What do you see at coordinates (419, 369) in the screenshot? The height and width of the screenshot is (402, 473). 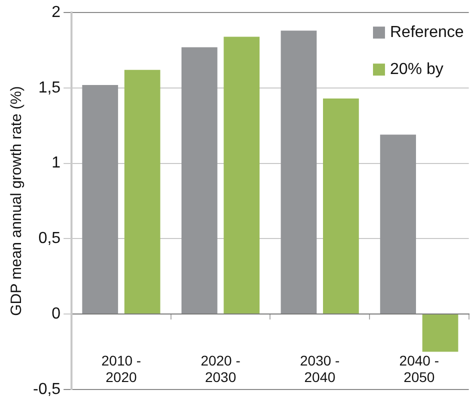 I see `x-tick-label: 2040 - 2050` at bounding box center [419, 369].